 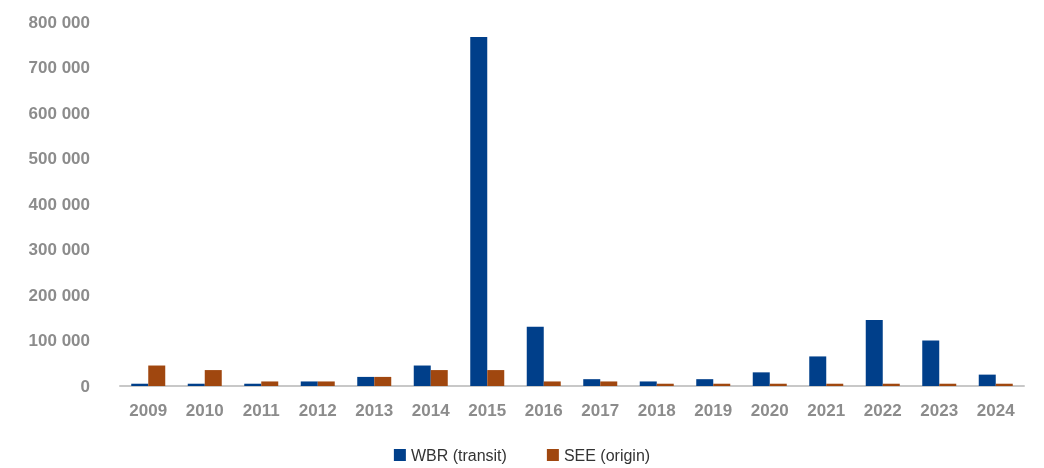 What do you see at coordinates (59, 67) in the screenshot?
I see `y-tick-label: 700 000` at bounding box center [59, 67].